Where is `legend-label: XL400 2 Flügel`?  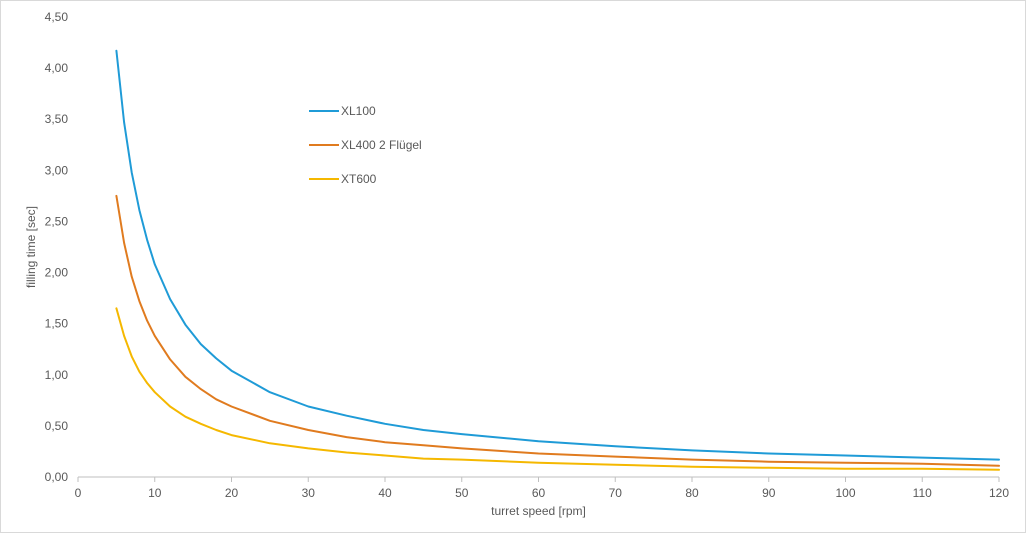
legend-label: XL400 2 Flügel is located at coordinates (381, 145).